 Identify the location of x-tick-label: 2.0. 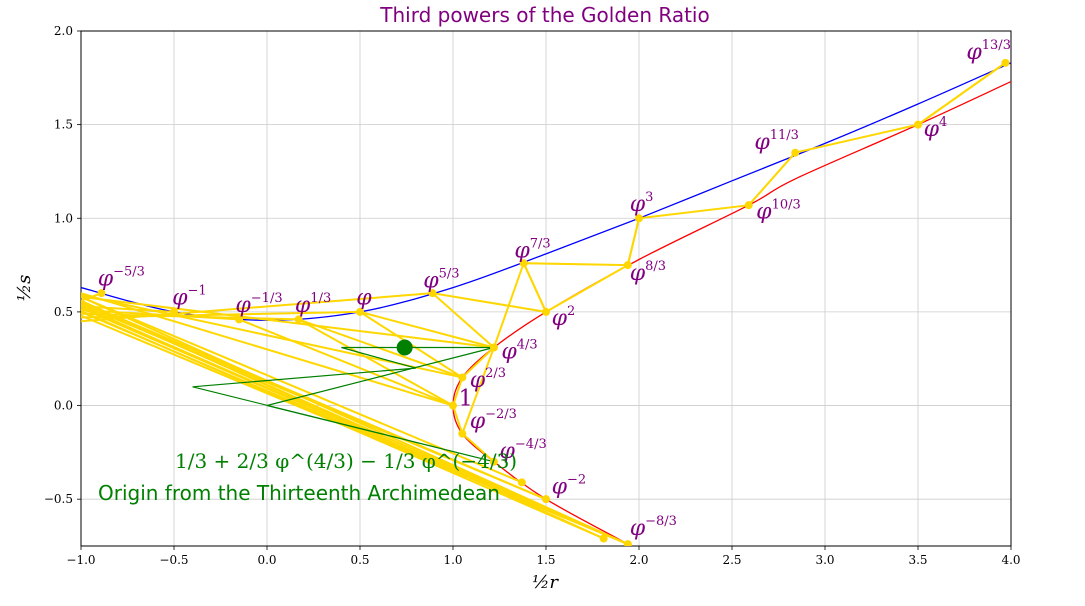
(638, 560).